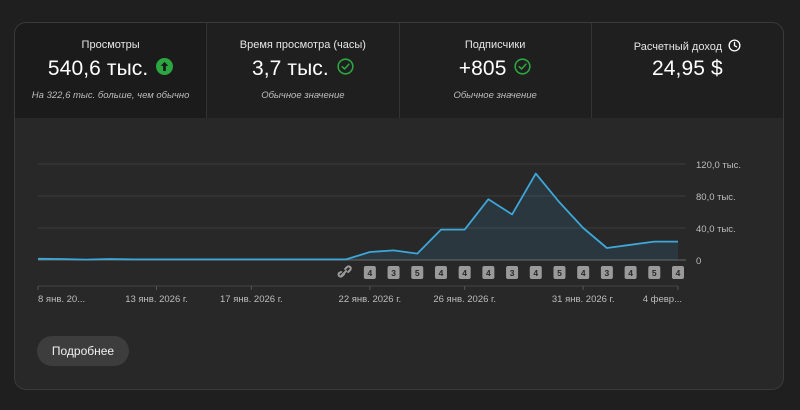 The width and height of the screenshot is (800, 410). I want to click on x-tick-label: 31 янв. 2026 г., so click(583, 299).